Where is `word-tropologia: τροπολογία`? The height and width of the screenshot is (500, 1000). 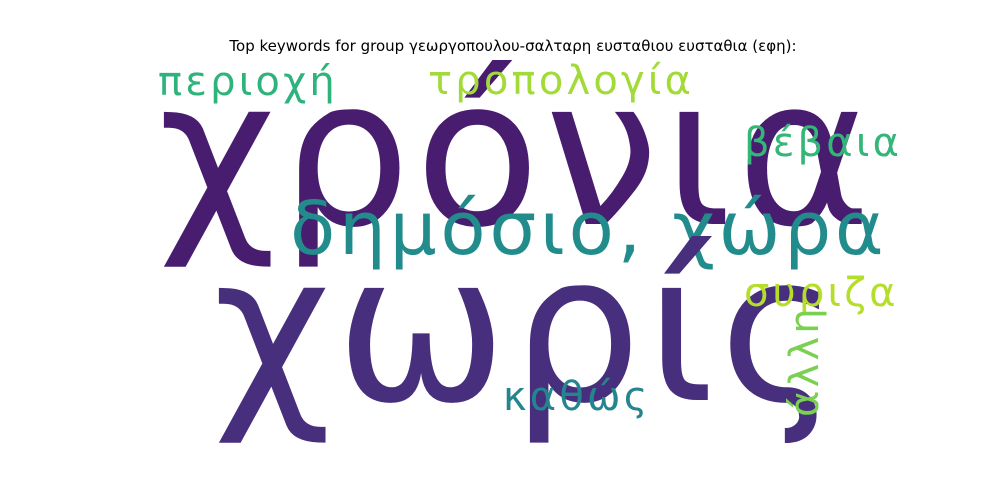
word-tropologia: τροπολογία is located at coordinates (561, 81).